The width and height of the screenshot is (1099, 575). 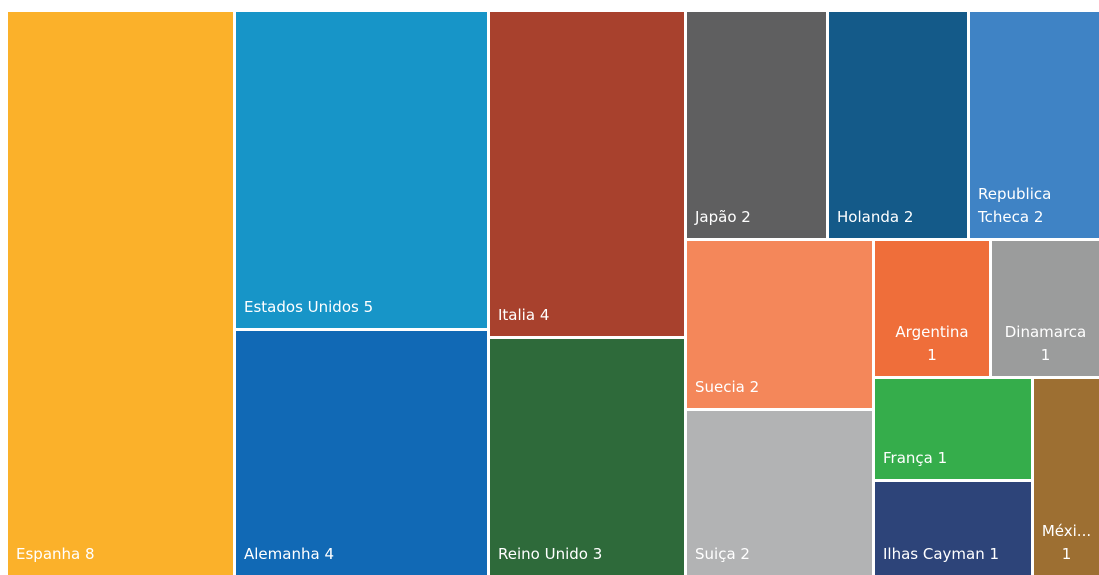 I want to click on cell-label: Estados Unidos 5, so click(x=363, y=307).